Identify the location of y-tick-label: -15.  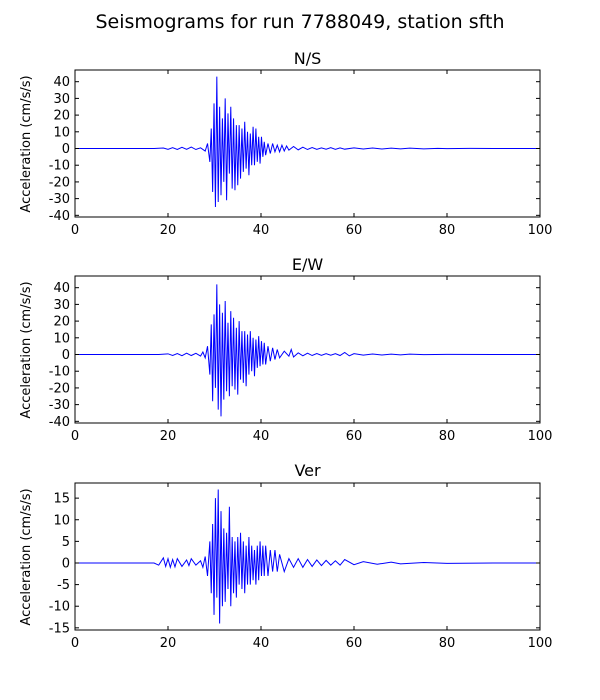
(59, 628).